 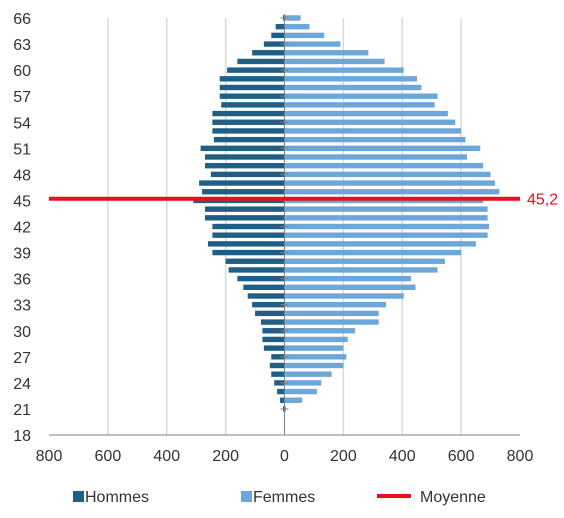 What do you see at coordinates (117, 497) in the screenshot?
I see `legend-label-hommes: Hommes` at bounding box center [117, 497].